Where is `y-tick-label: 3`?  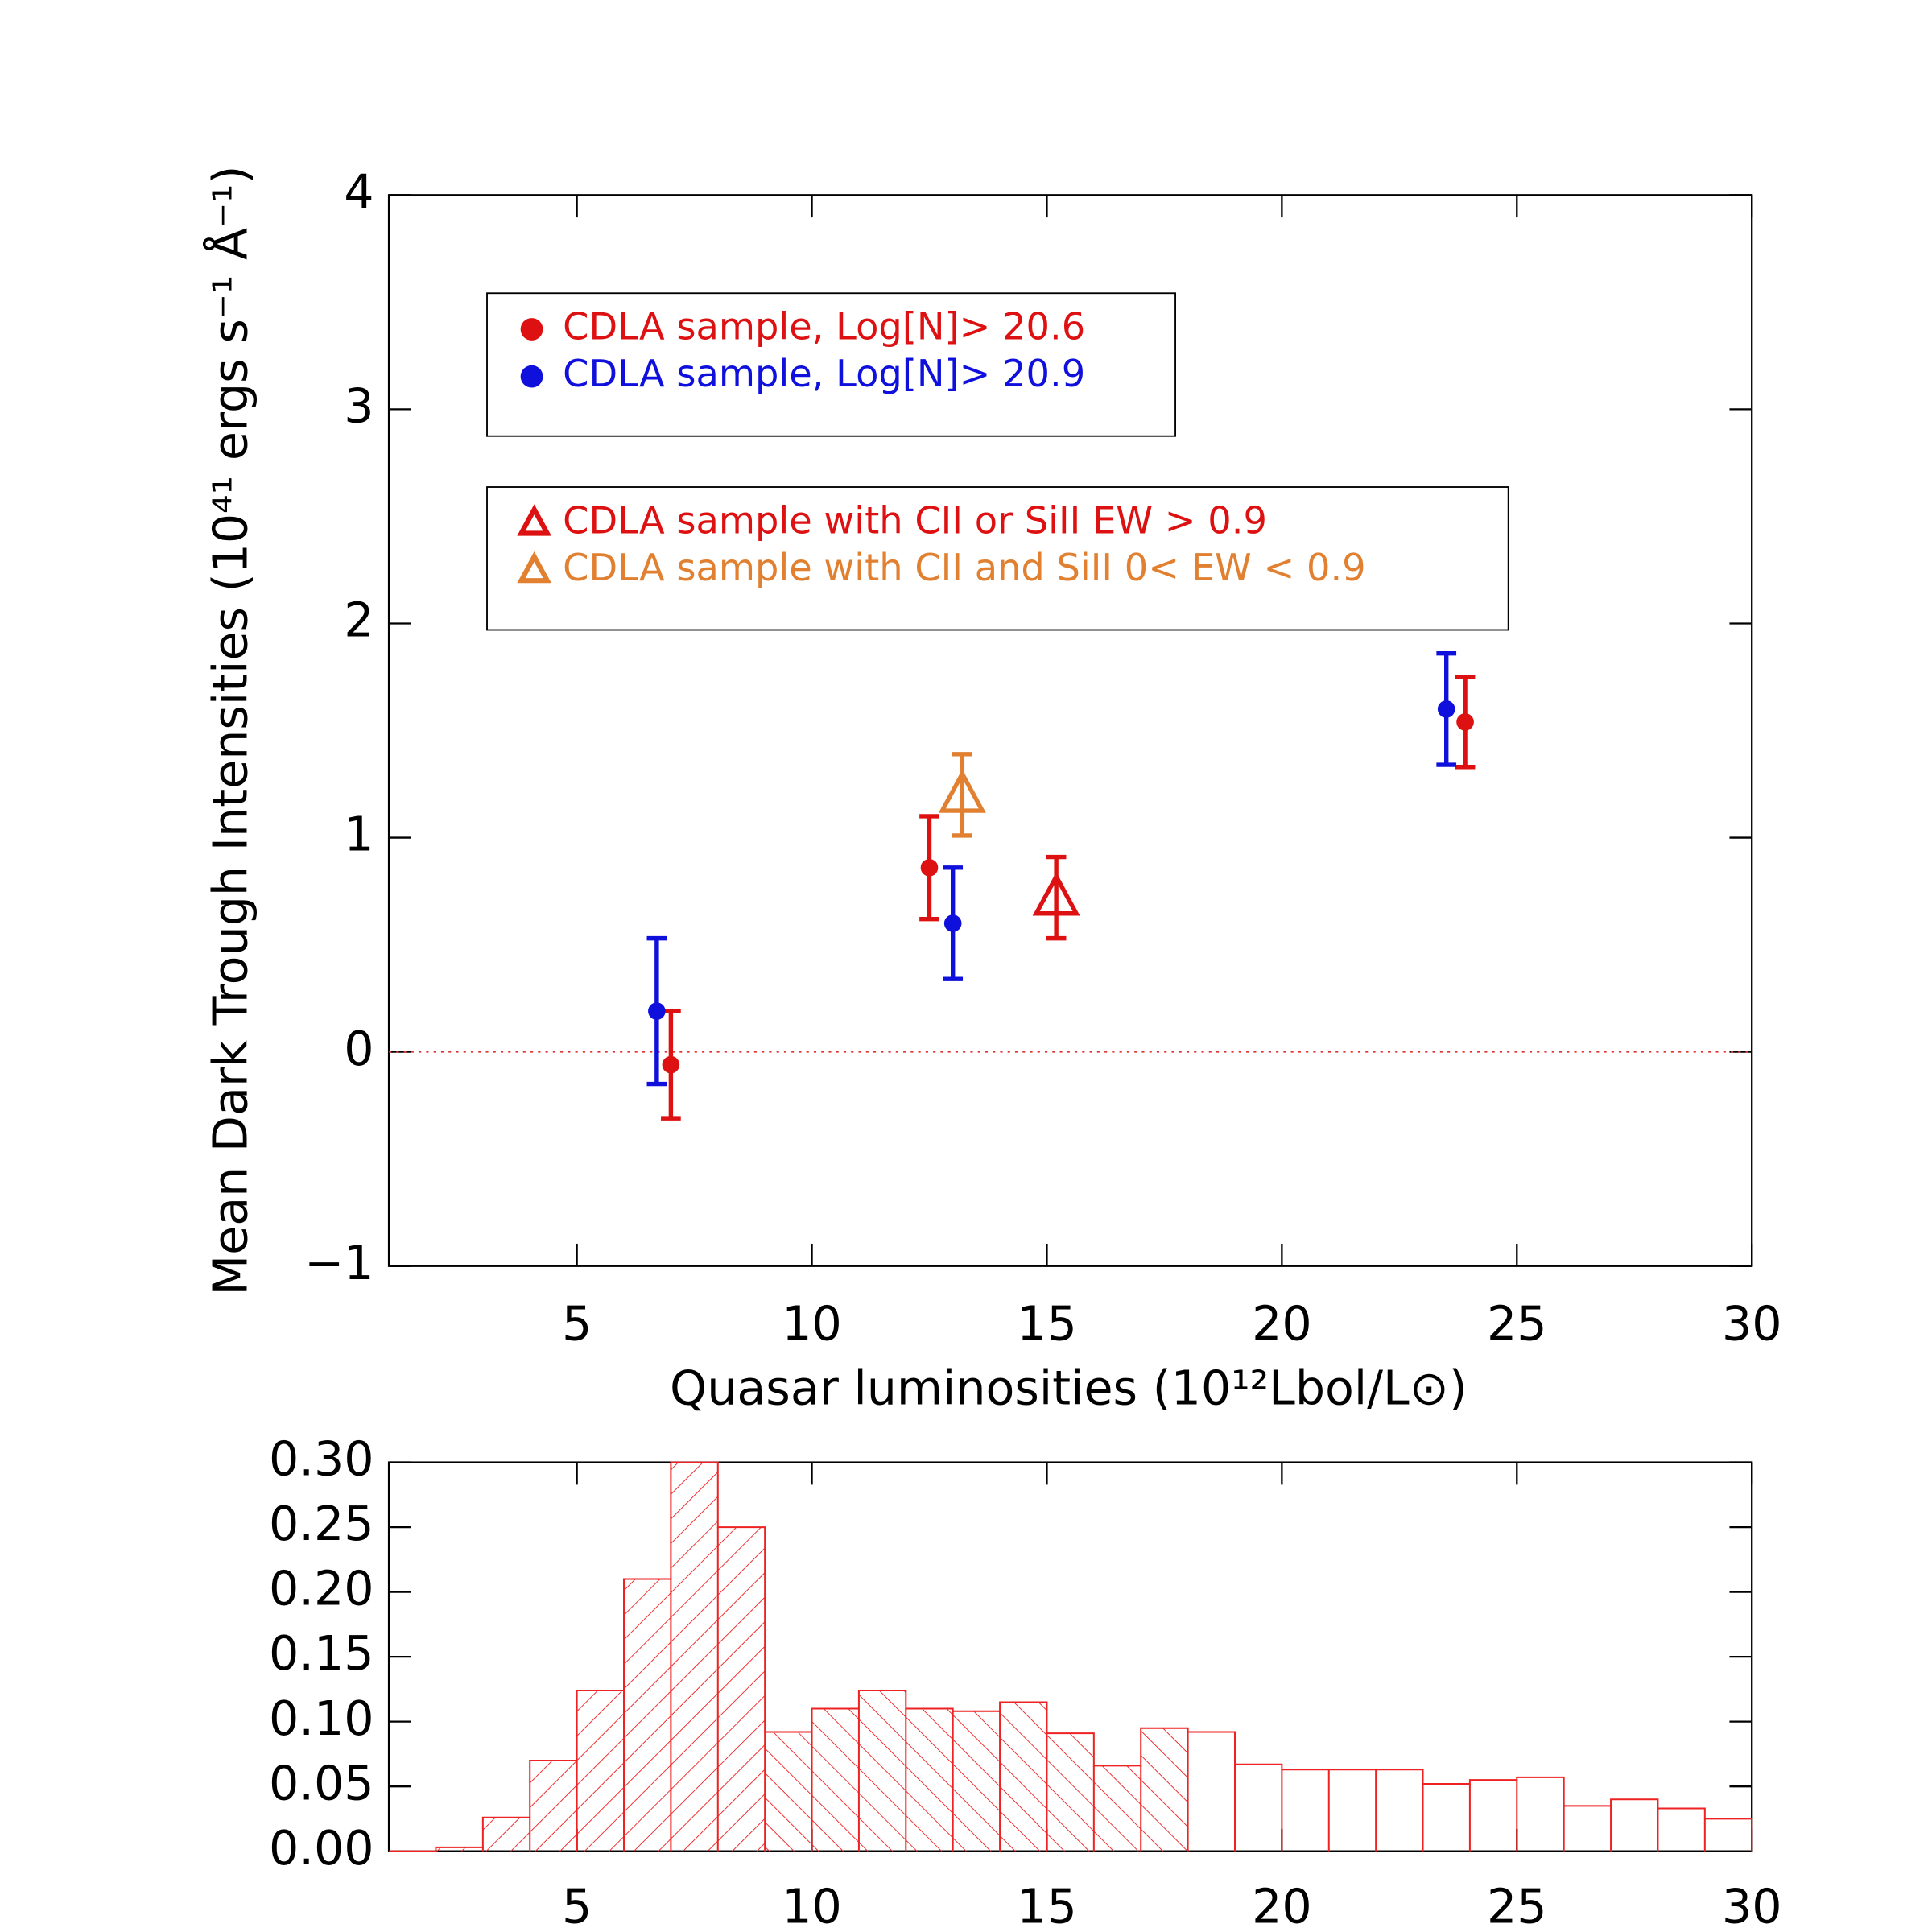
y-tick-label: 3 is located at coordinates (359, 406).